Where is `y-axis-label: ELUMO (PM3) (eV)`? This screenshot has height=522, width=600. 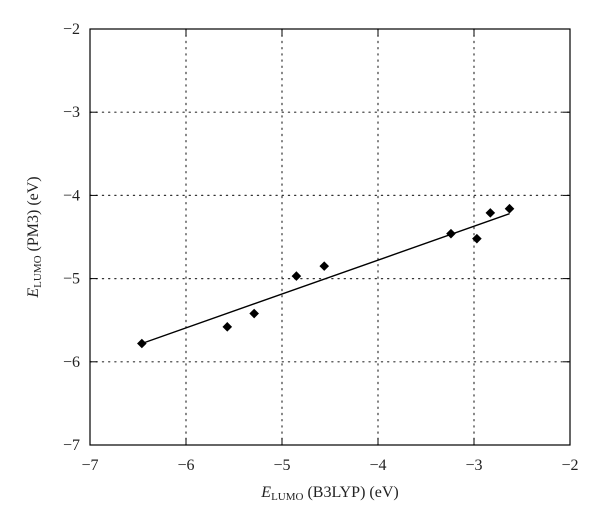
y-axis-label: ELUMO (PM3) (eV) is located at coordinates (34, 237).